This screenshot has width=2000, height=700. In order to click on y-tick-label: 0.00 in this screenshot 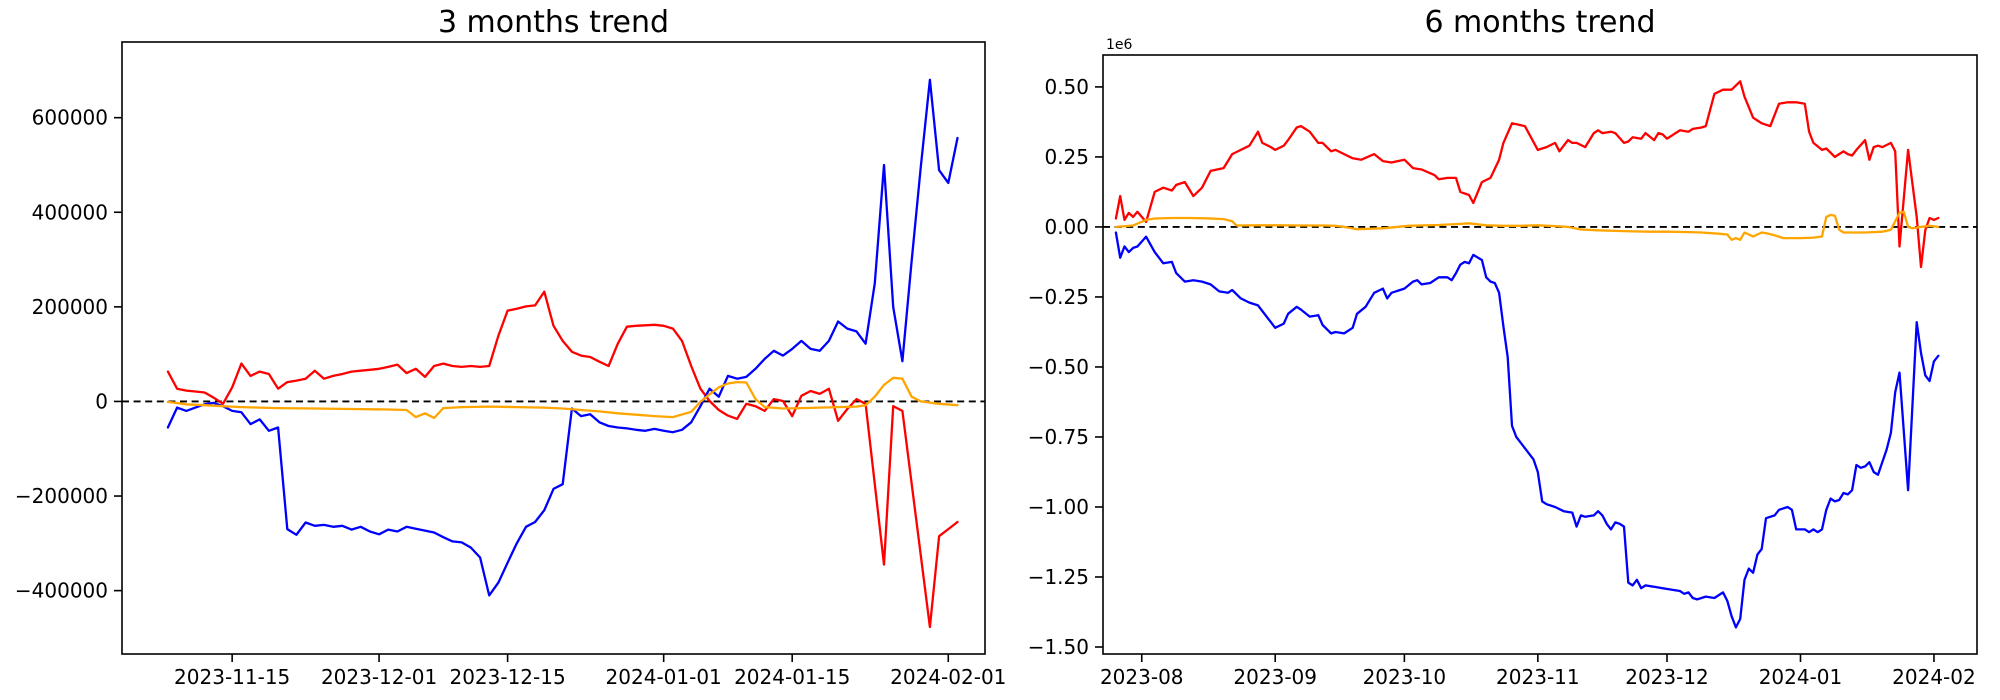, I will do `click(1066, 227)`.